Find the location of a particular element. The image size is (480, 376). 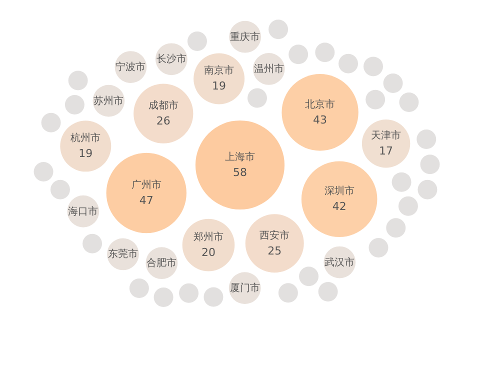

category-label: 深圳市 is located at coordinates (339, 191).